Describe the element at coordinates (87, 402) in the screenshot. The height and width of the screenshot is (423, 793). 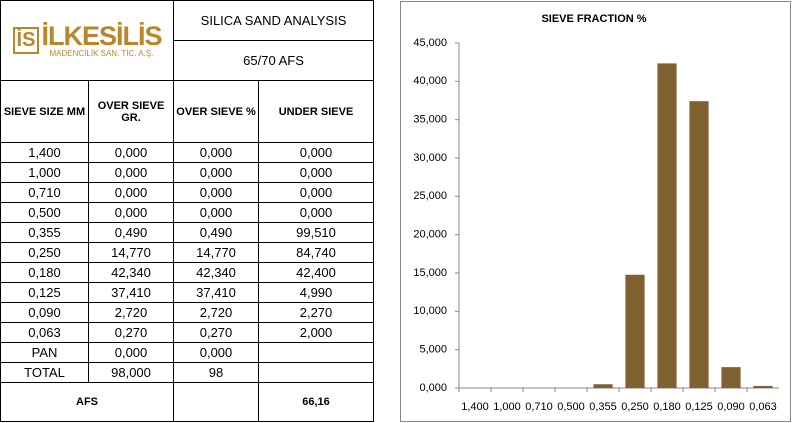
I see `footer-label: AFS` at that location.